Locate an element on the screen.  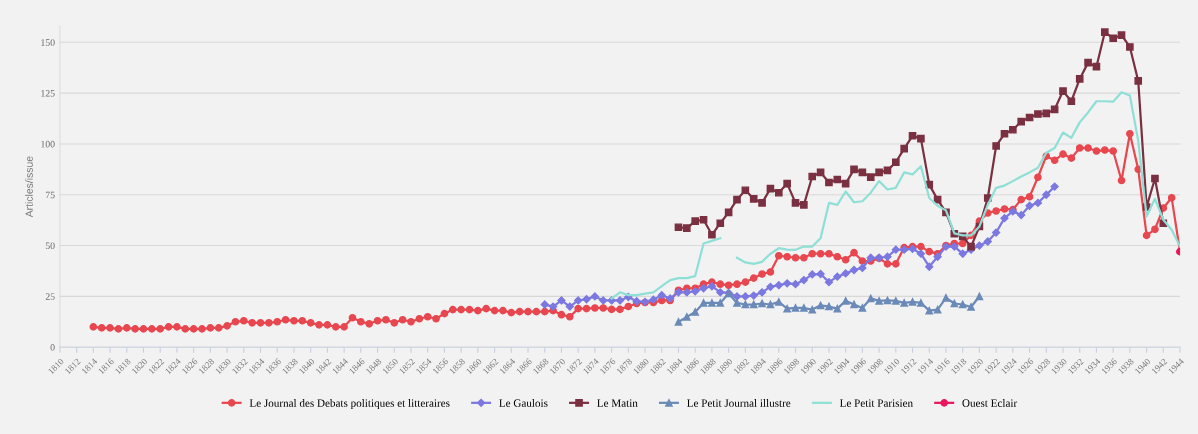
x-tick-label: 1888 is located at coordinates (708, 366).